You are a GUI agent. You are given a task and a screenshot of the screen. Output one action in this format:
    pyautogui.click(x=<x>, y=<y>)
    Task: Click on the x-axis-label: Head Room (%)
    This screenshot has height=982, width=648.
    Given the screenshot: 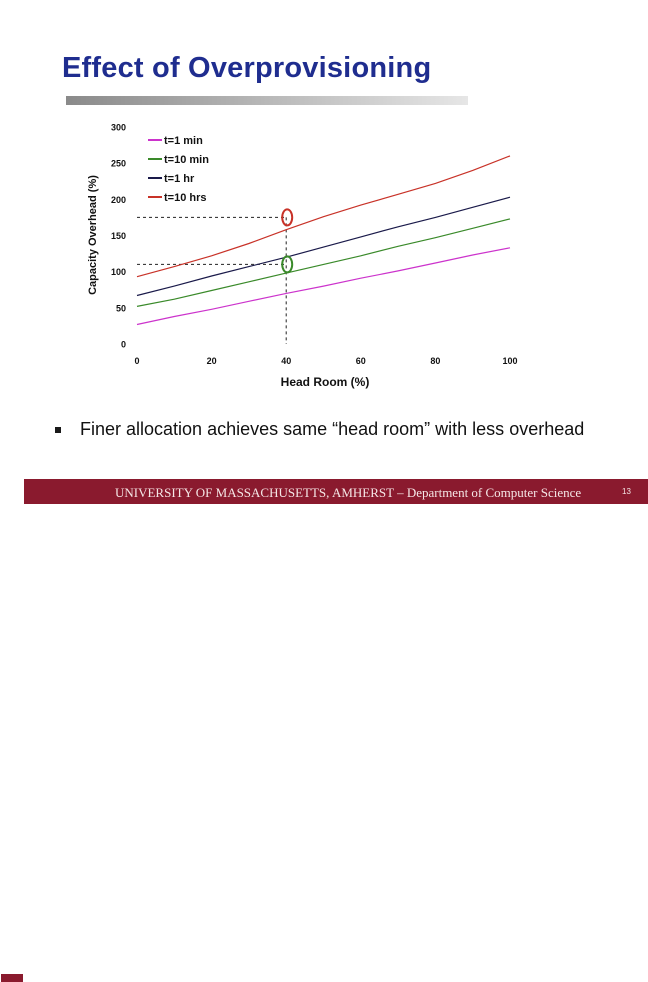 What is the action you would take?
    pyautogui.click(x=325, y=382)
    